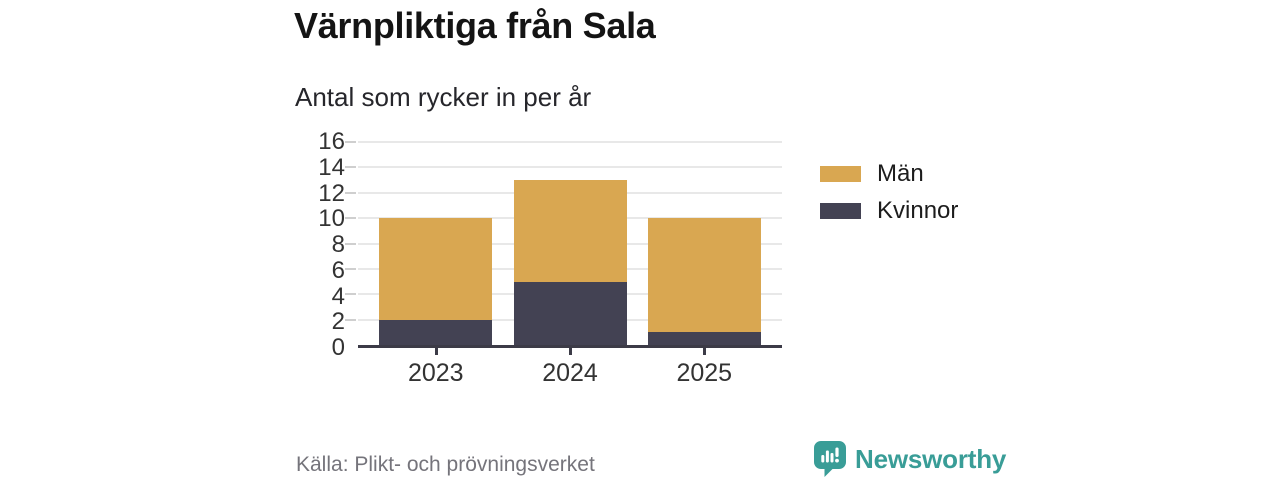 The height and width of the screenshot is (480, 1280). What do you see at coordinates (704, 338) in the screenshot?
I see `bar-segment-kvinnor-2025` at bounding box center [704, 338].